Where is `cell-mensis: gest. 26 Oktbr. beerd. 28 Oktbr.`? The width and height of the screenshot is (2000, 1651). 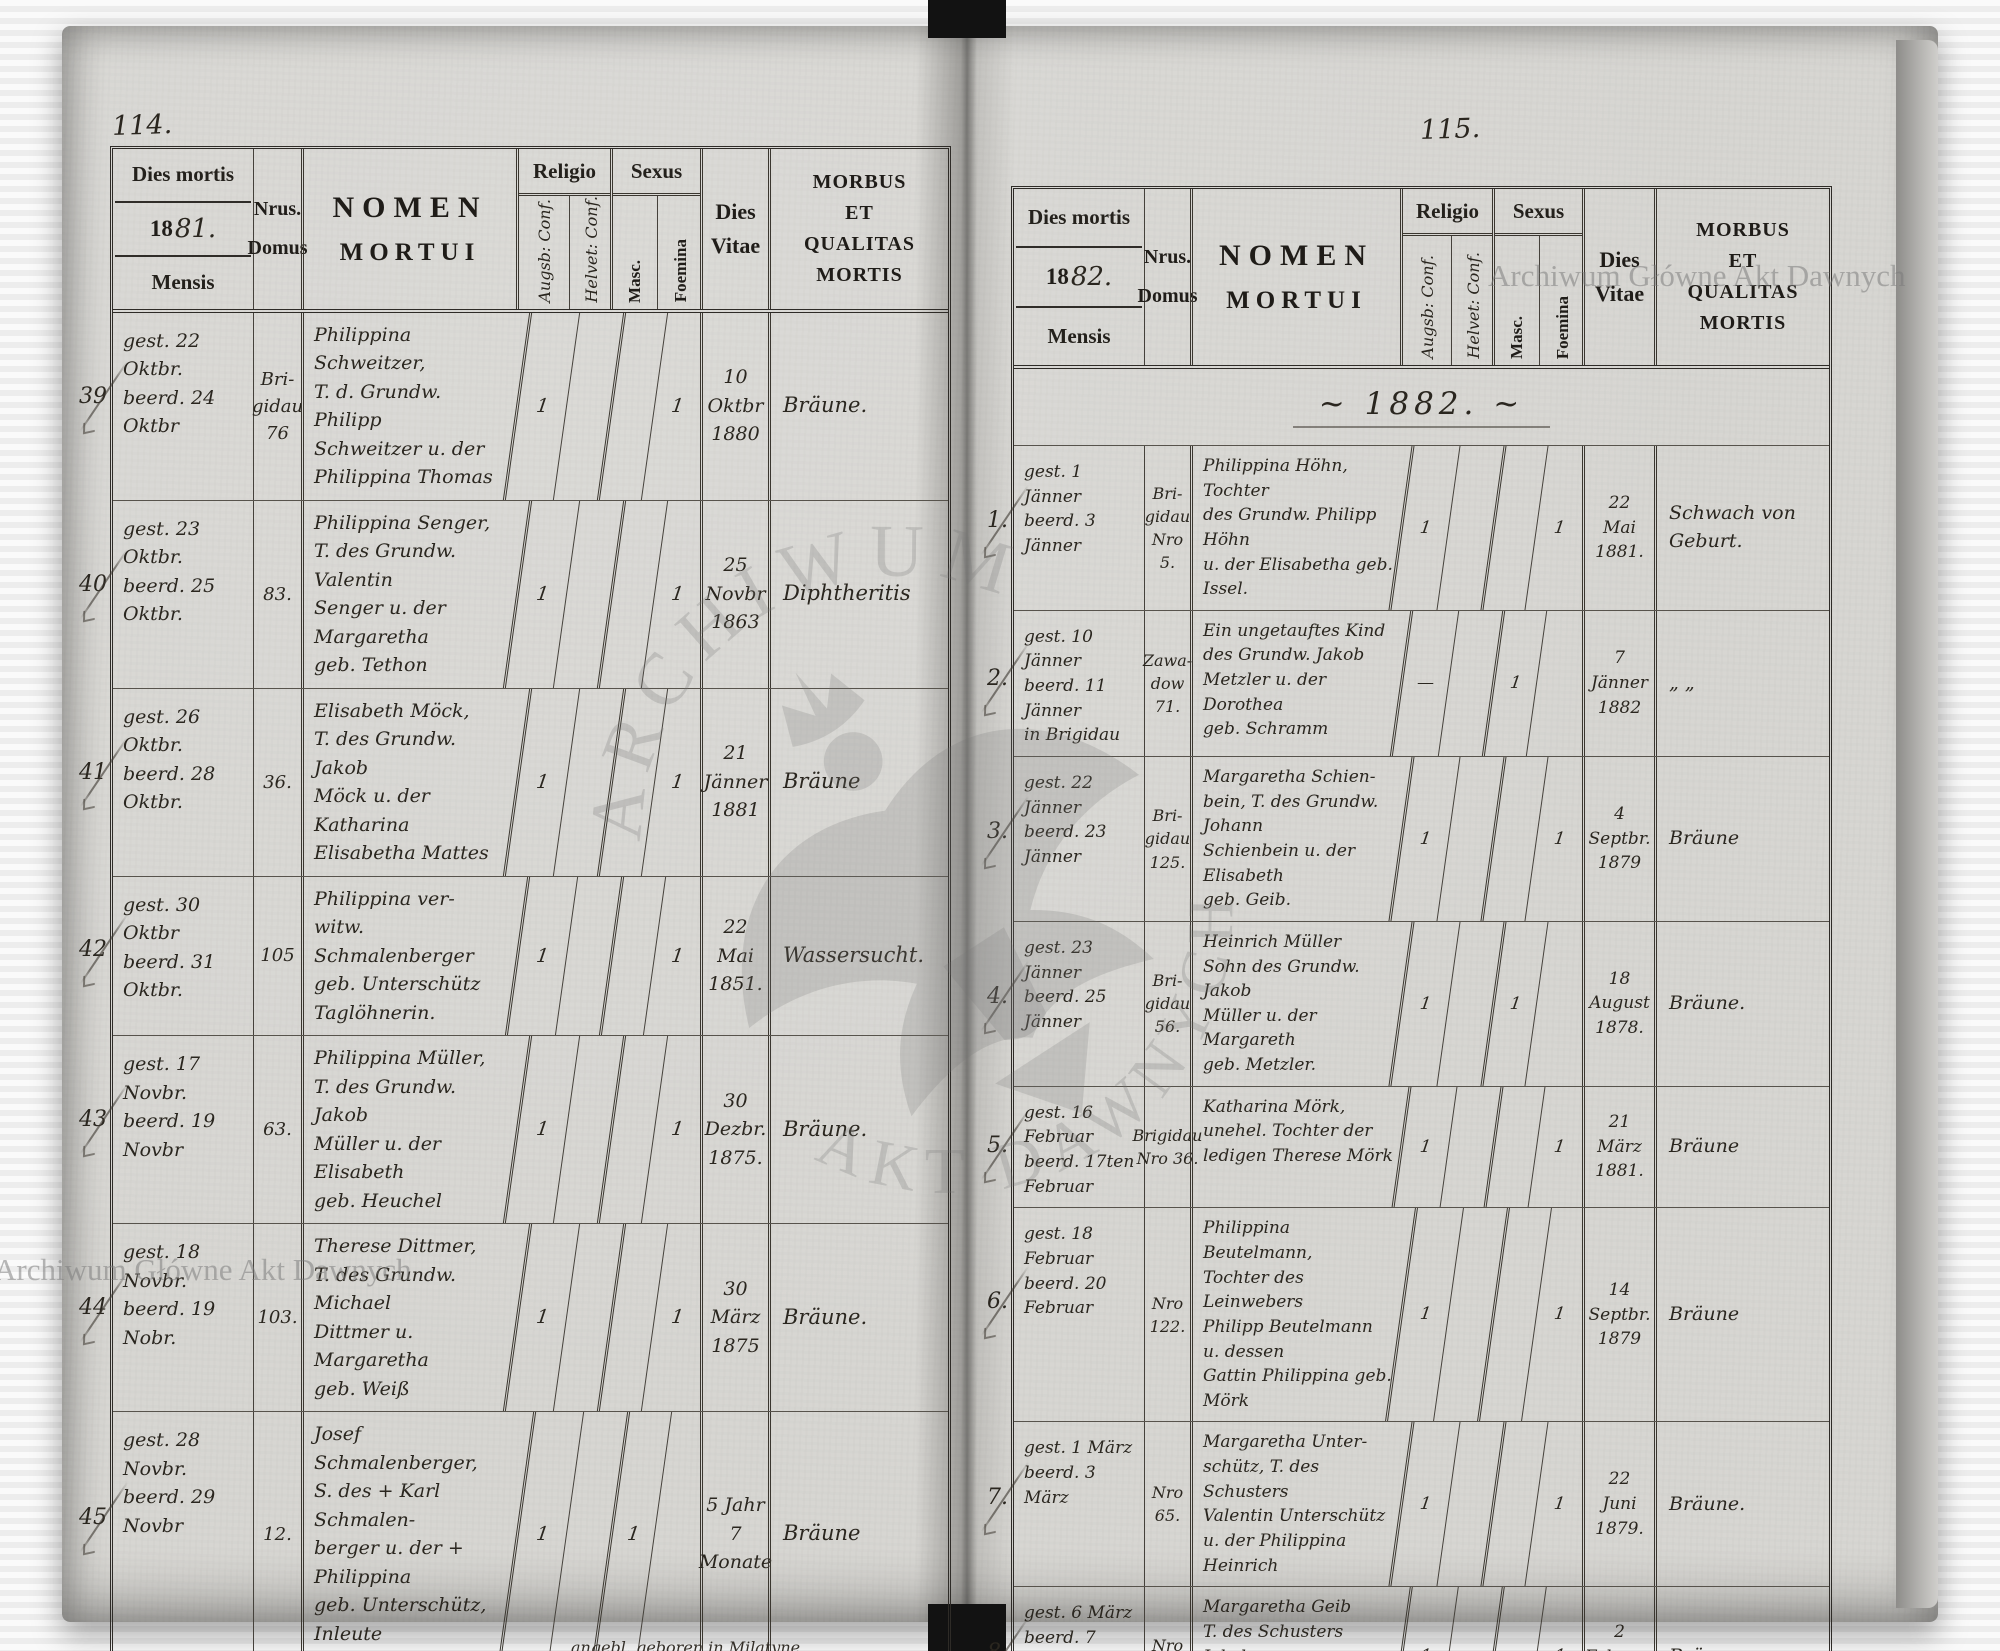 cell-mensis: gest. 26 Oktbr. beerd. 28 Oktbr. is located at coordinates (169, 759).